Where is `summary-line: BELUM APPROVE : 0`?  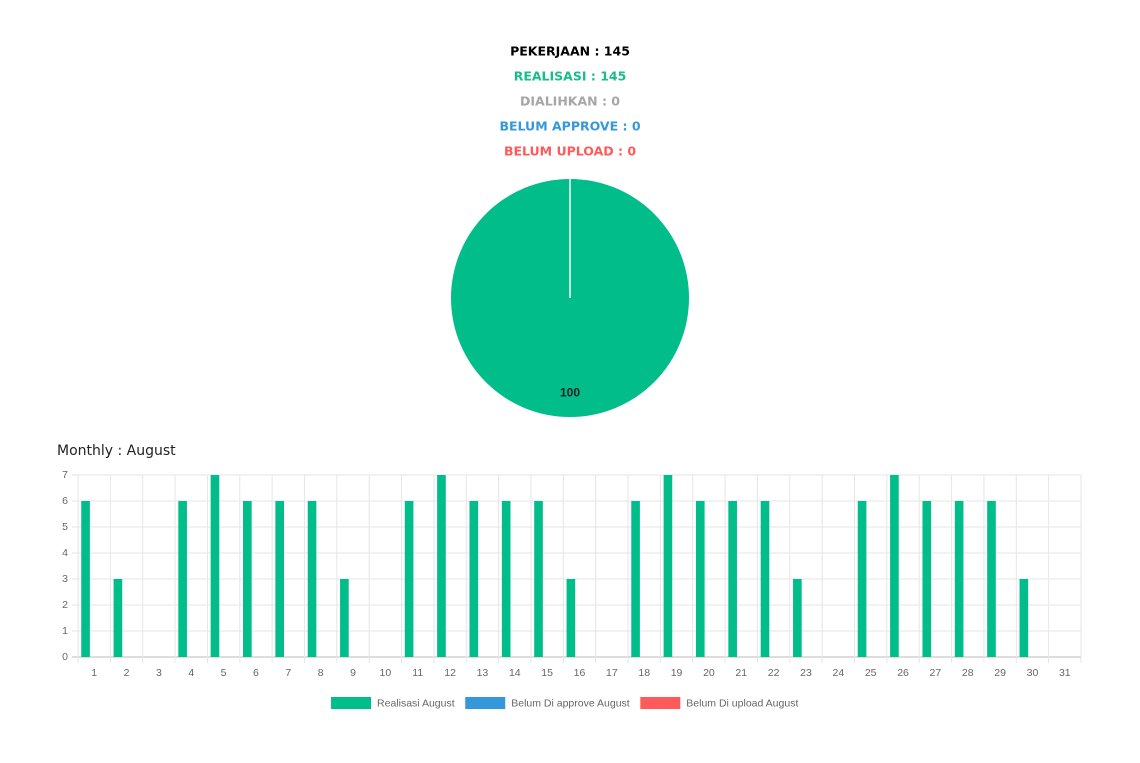 summary-line: BELUM APPROVE : 0 is located at coordinates (569, 126).